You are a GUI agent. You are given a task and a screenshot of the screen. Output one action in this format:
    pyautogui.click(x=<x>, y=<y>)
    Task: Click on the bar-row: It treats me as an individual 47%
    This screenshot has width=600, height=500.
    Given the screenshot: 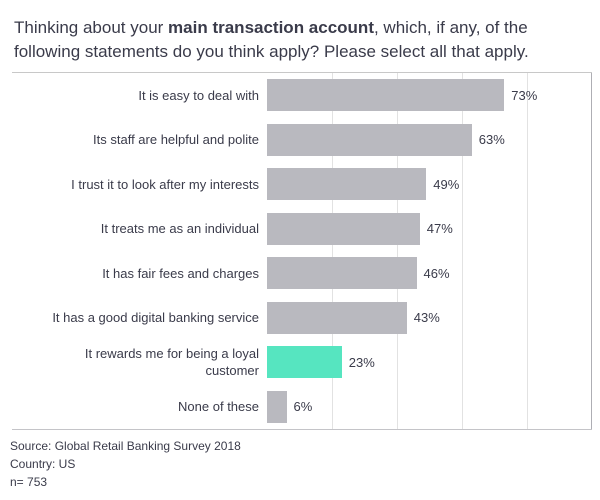 What is the action you would take?
    pyautogui.click(x=302, y=229)
    